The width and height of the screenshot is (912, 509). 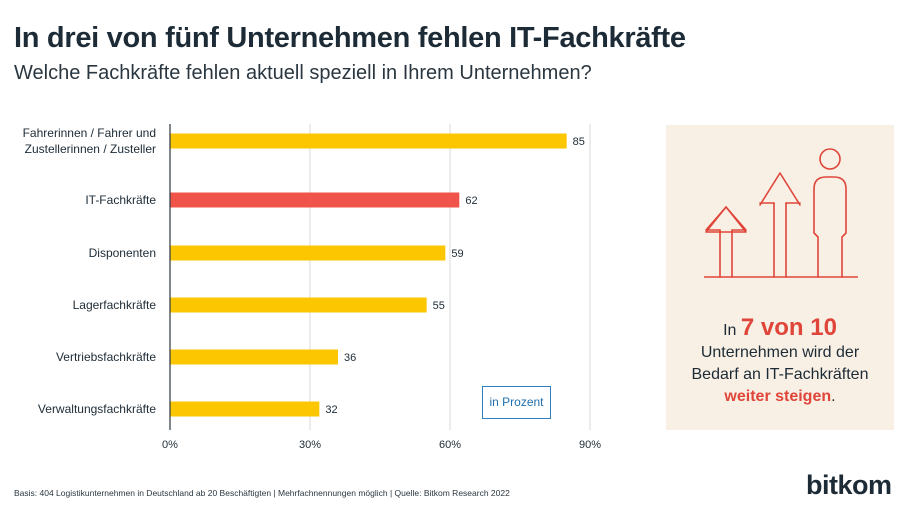 What do you see at coordinates (350, 358) in the screenshot?
I see `bar-value-label-4: 36` at bounding box center [350, 358].